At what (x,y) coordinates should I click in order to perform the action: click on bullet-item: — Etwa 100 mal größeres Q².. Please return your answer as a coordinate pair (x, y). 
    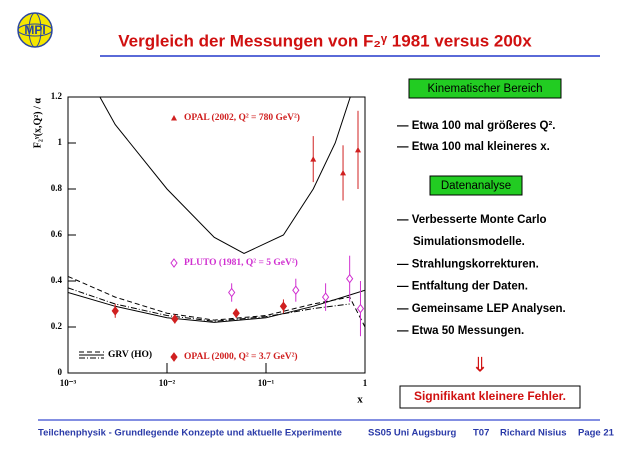
    Looking at the image, I should click on (476, 126).